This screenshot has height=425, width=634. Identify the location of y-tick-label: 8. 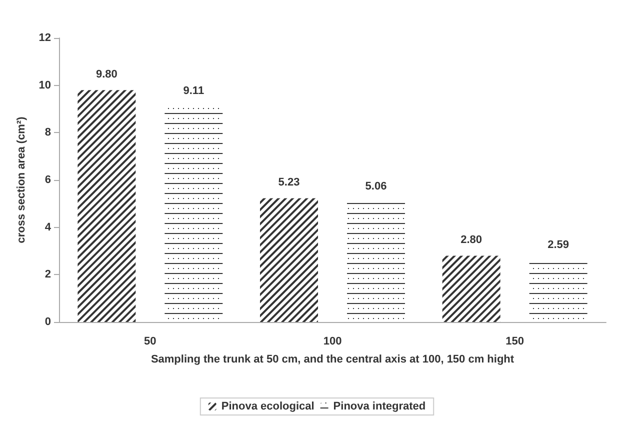
(47, 132).